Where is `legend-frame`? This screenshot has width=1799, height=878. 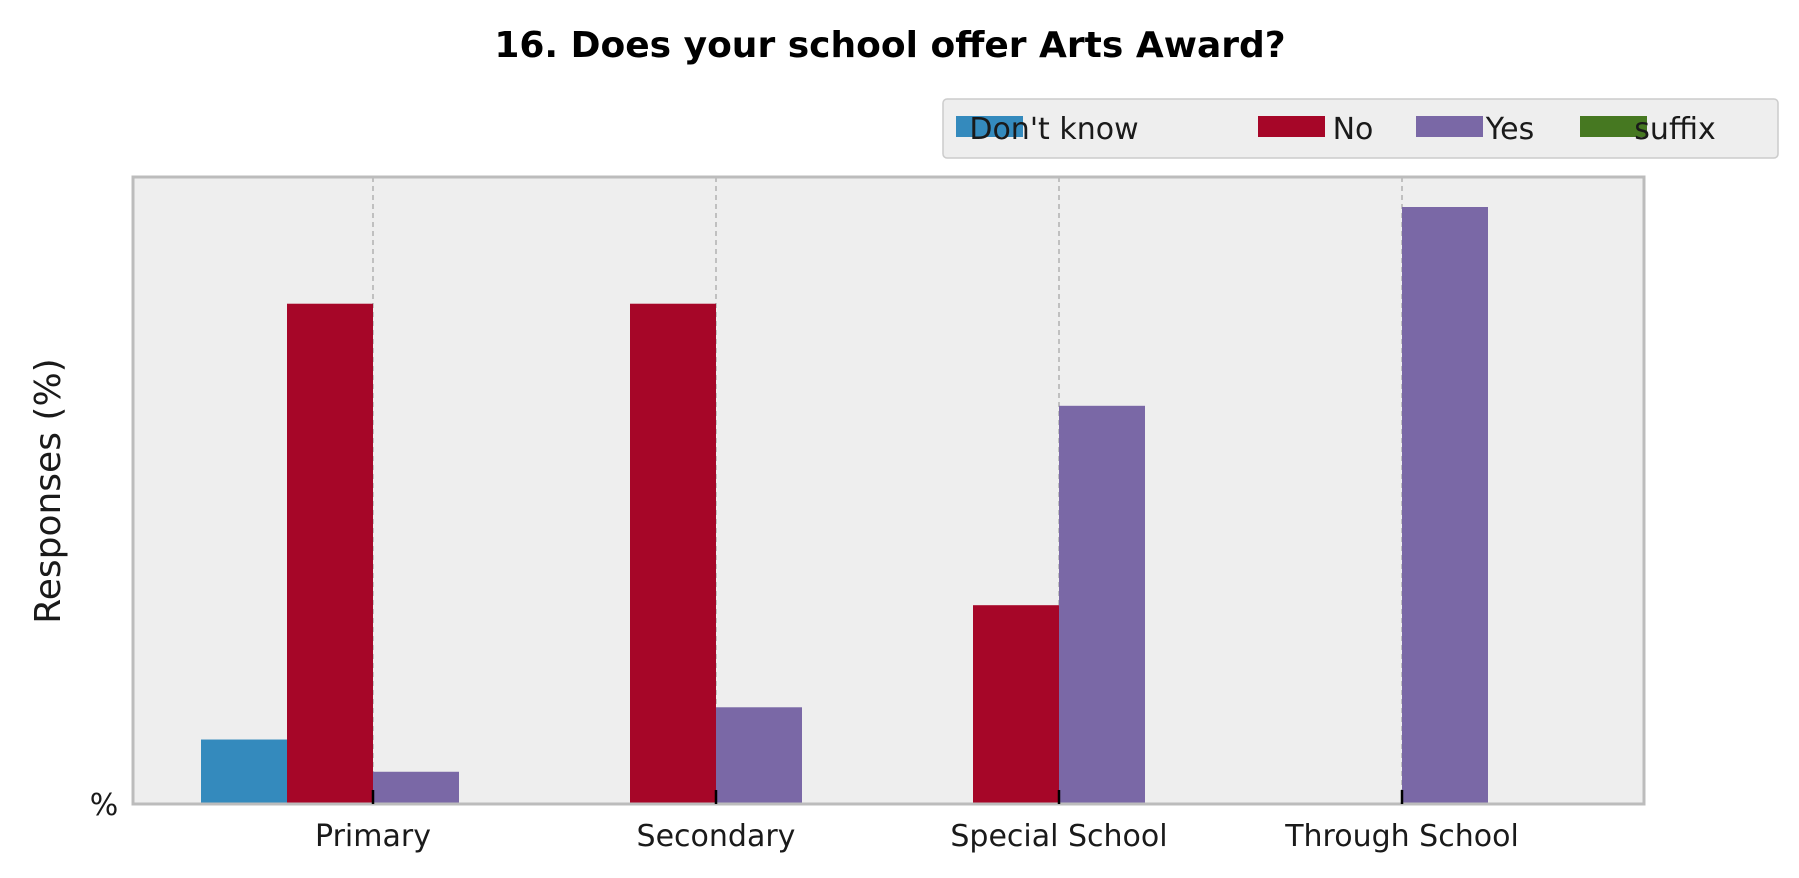
legend-frame is located at coordinates (1360, 128).